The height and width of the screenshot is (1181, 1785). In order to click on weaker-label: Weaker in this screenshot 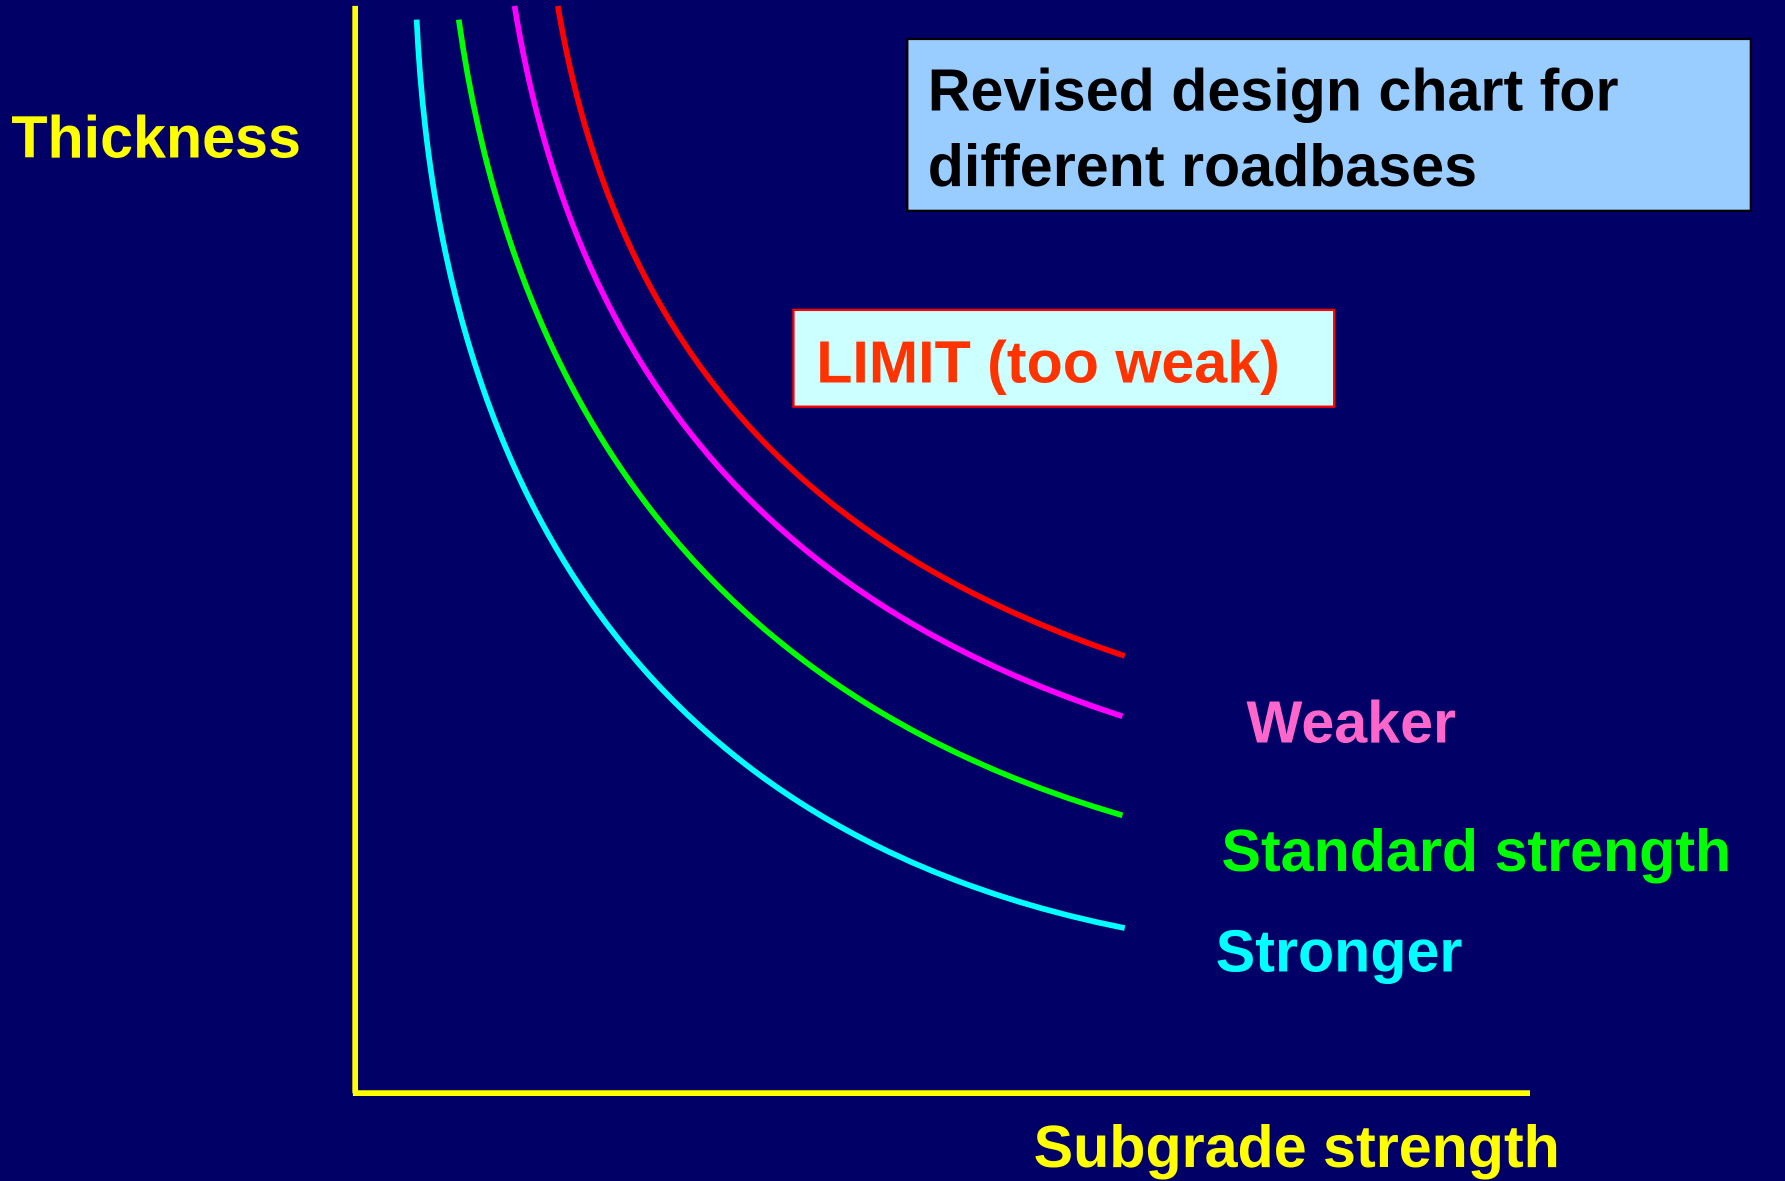, I will do `click(1352, 721)`.